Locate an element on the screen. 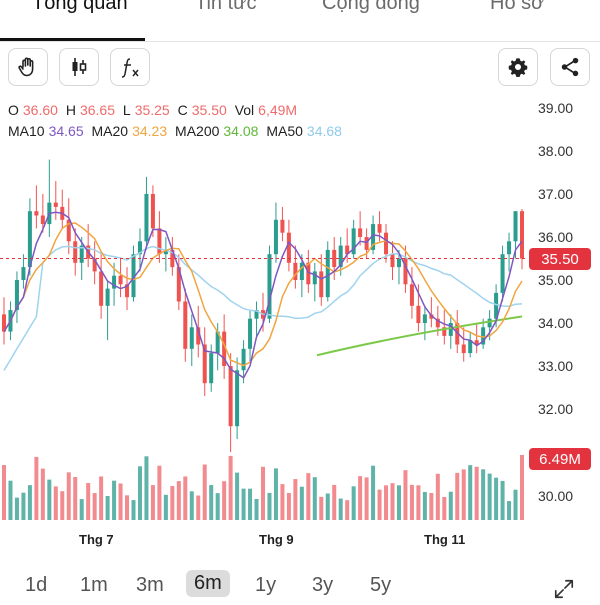 This screenshot has height=605, width=600. volume-tag: 6.49M is located at coordinates (560, 459).